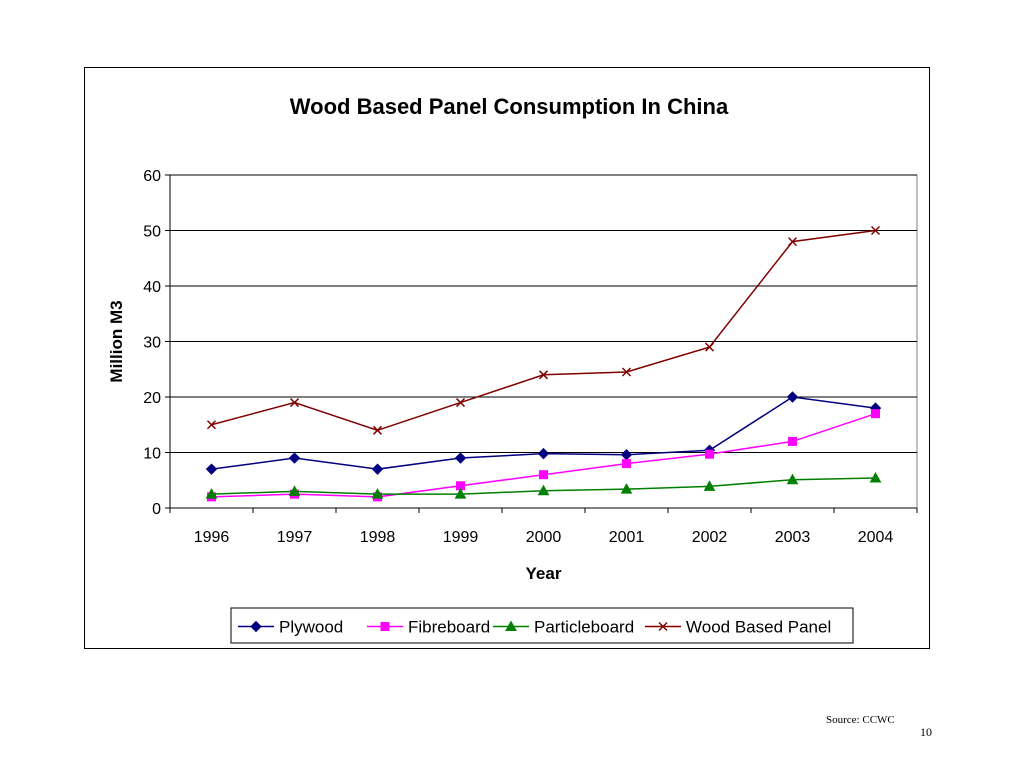 The width and height of the screenshot is (1024, 768). I want to click on source-note: Source: CCWC, so click(860, 720).